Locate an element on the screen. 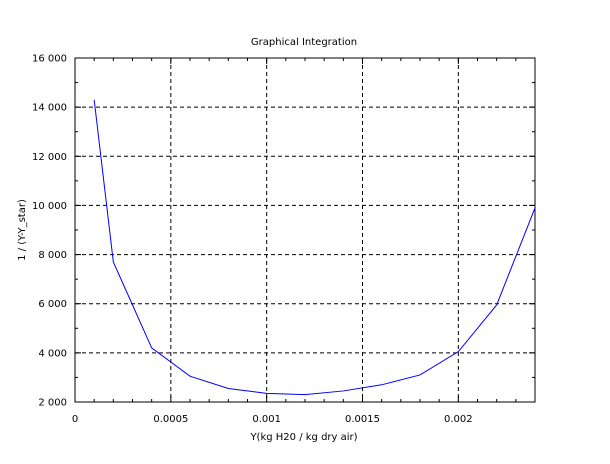 This screenshot has width=610, height=464. x-tick-label: 0.0005 is located at coordinates (170, 419).